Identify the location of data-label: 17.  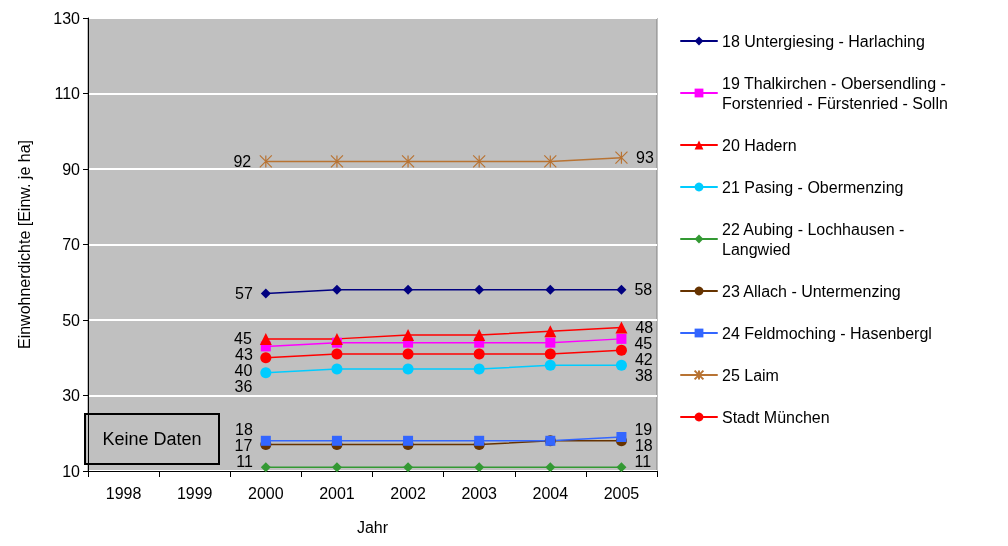
(243, 445).